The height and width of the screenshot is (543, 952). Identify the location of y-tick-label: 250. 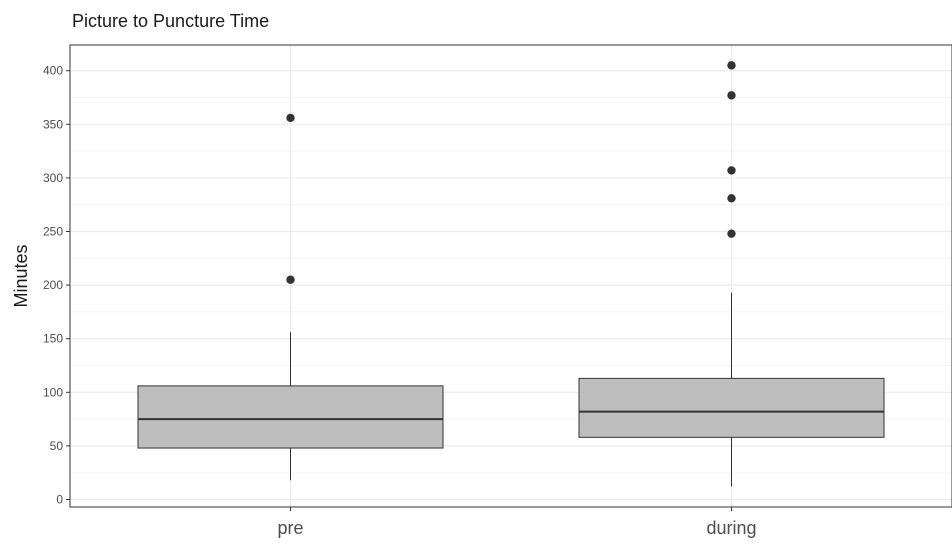
(53, 232).